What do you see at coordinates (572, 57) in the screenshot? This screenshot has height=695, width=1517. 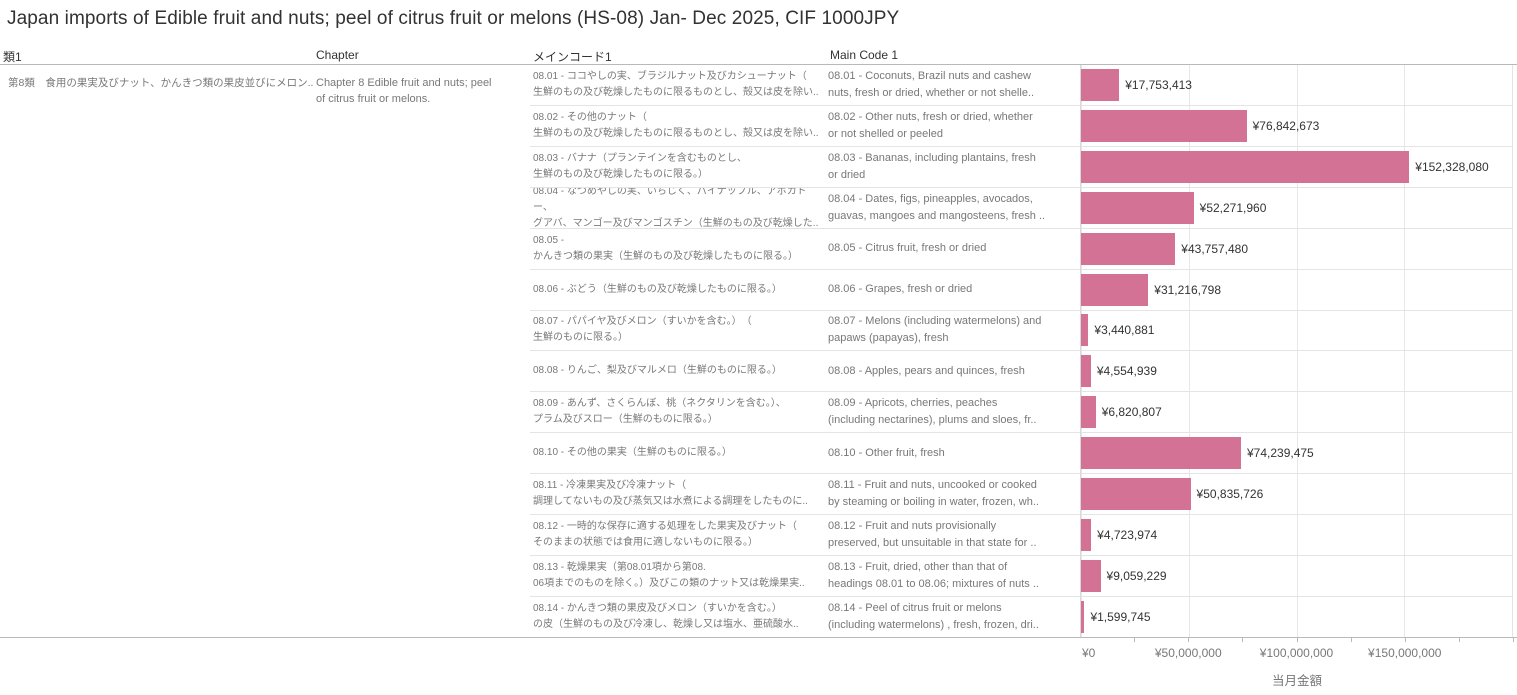 I see `column-header-main-code-jp: メインコード1` at bounding box center [572, 57].